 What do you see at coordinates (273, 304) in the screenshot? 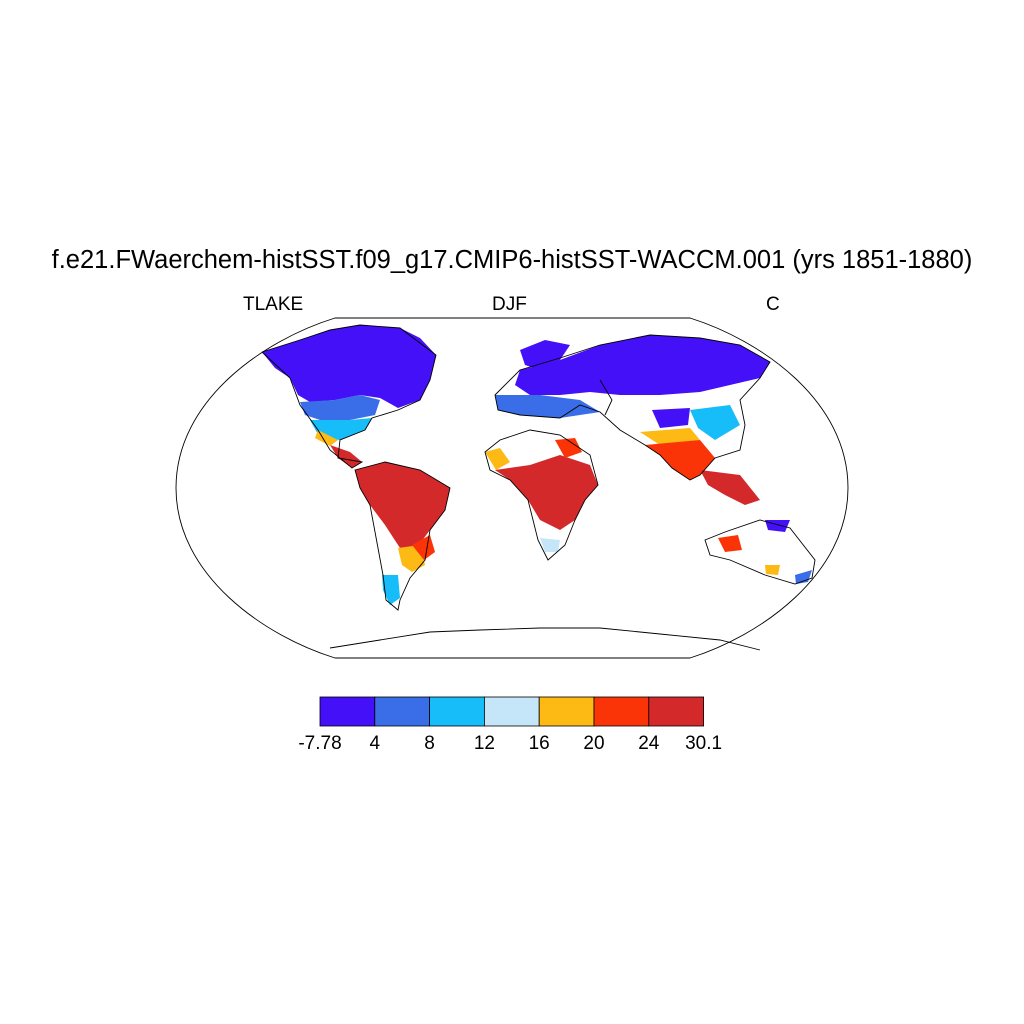
I see `variable-label: TLAKE` at bounding box center [273, 304].